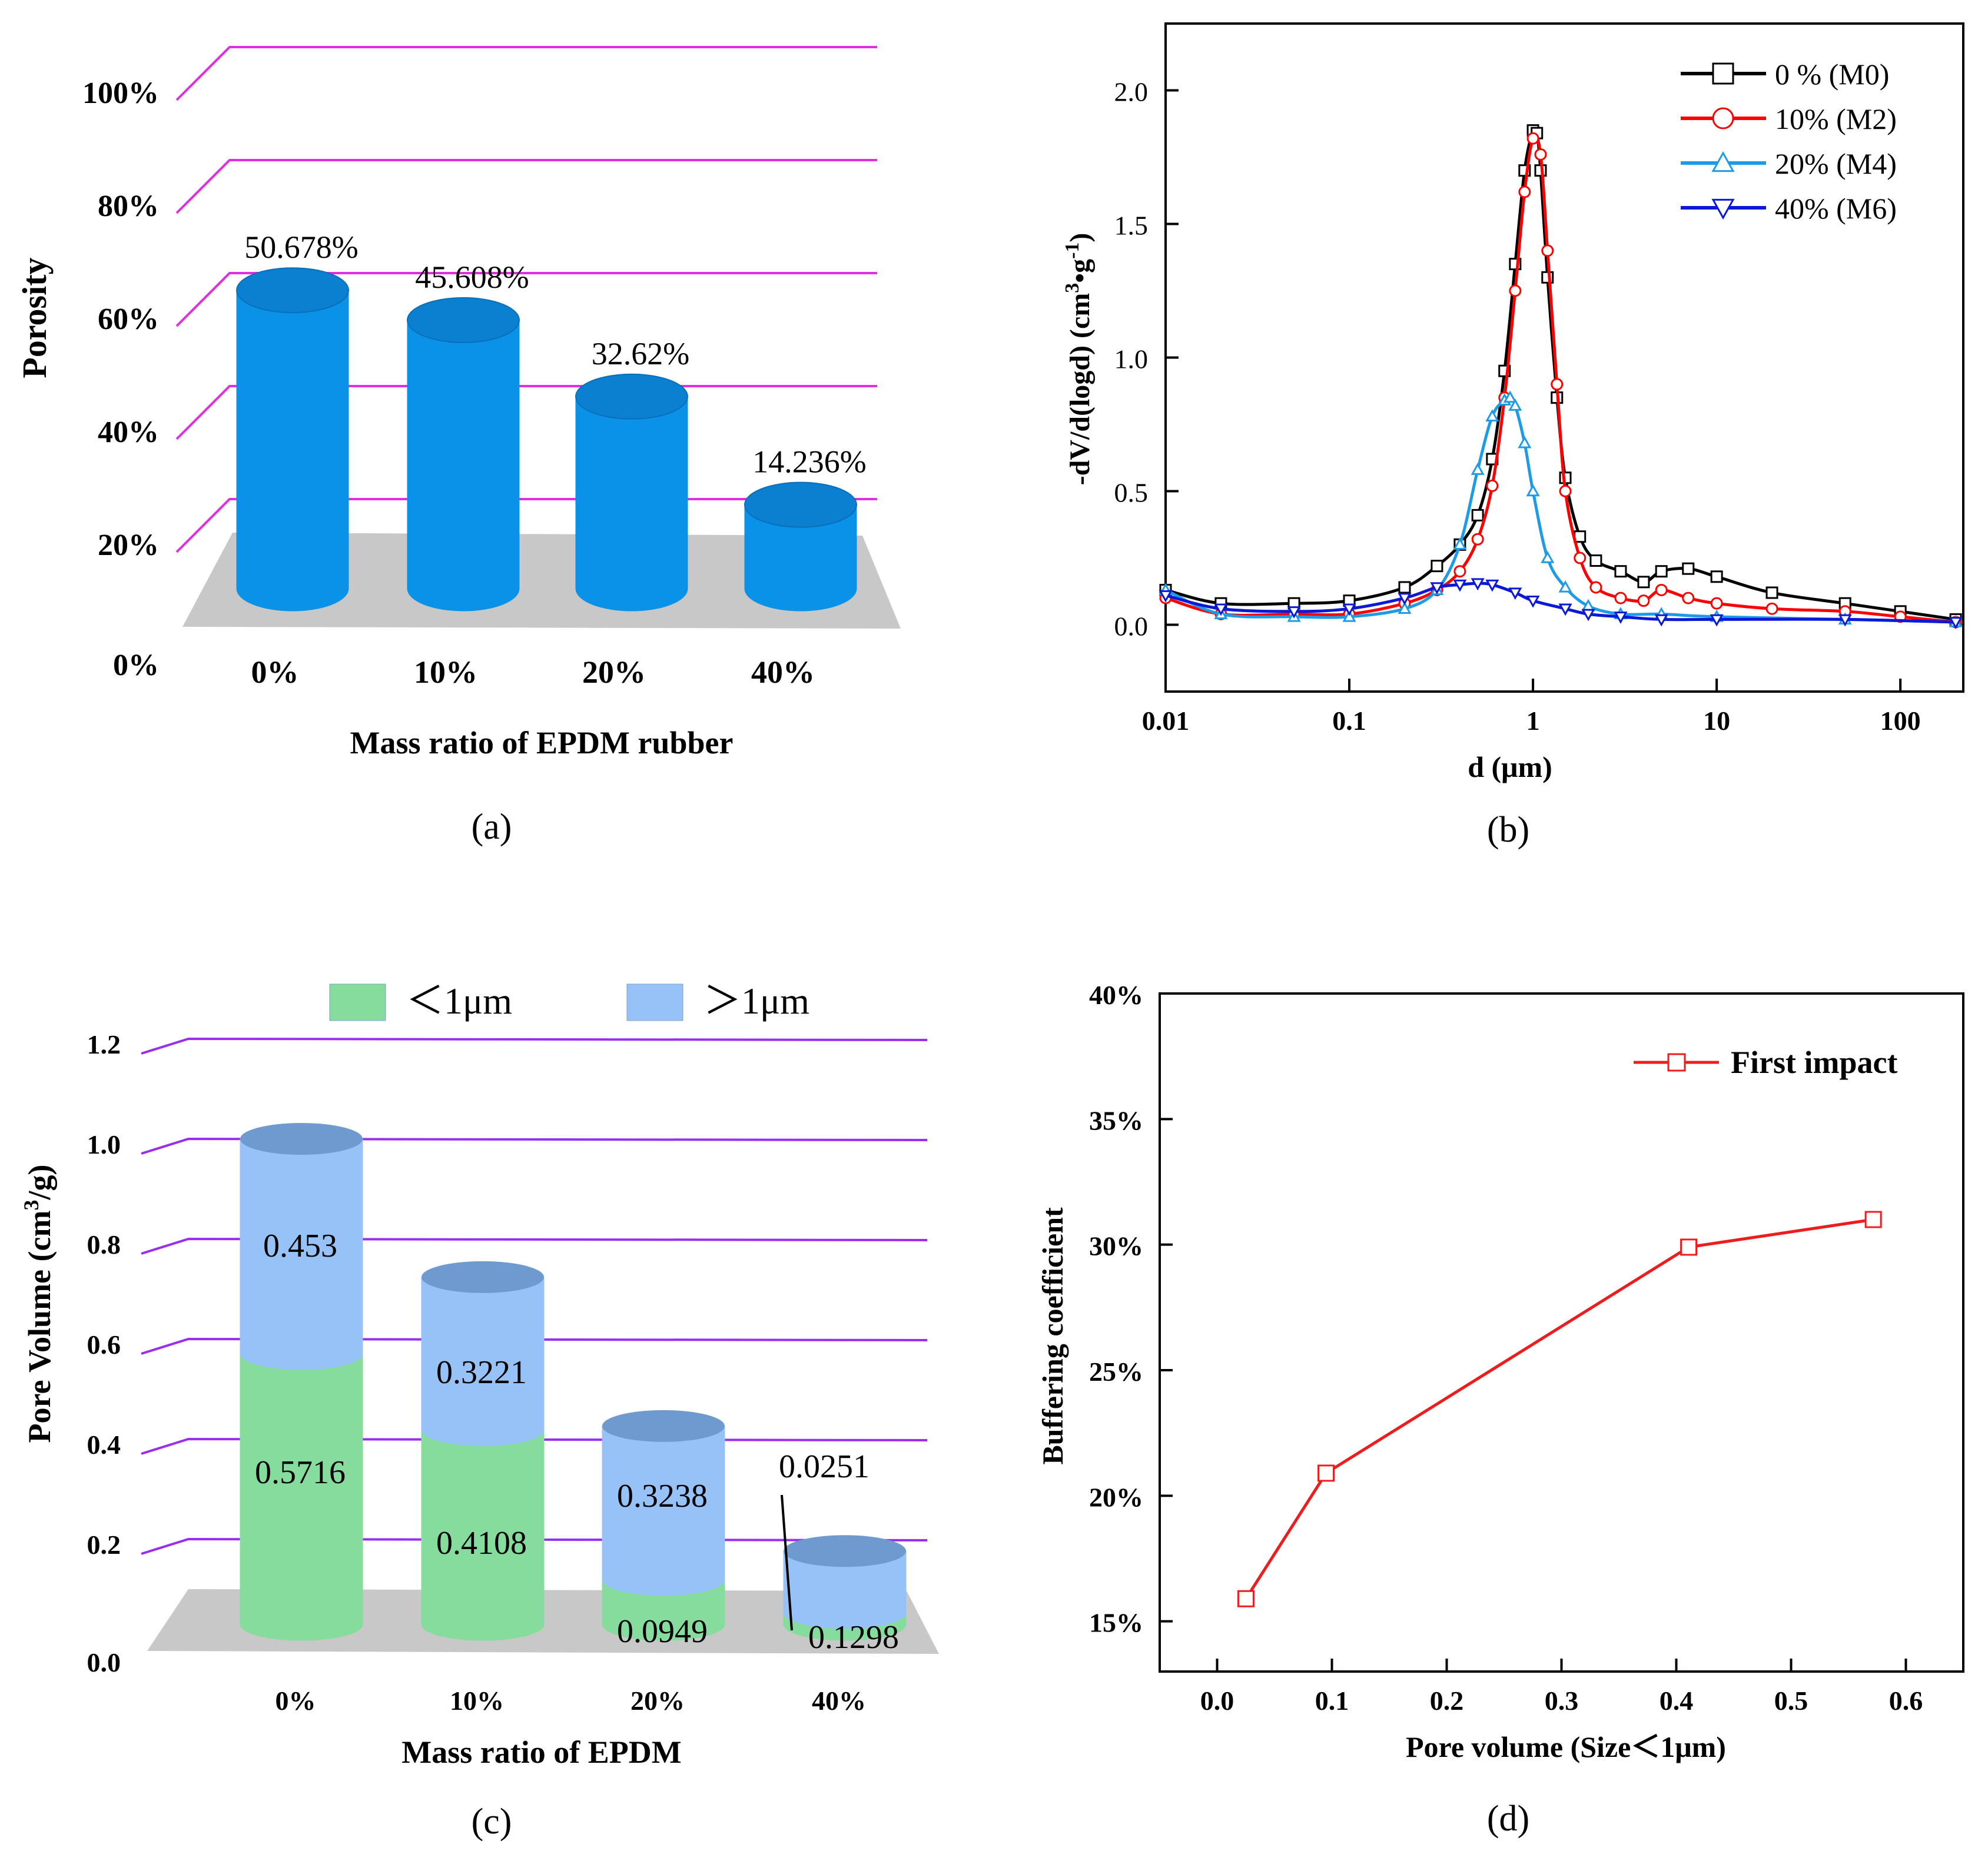 This screenshot has height=1864, width=1988. I want to click on legend-label: 20% (M4), so click(1836, 163).